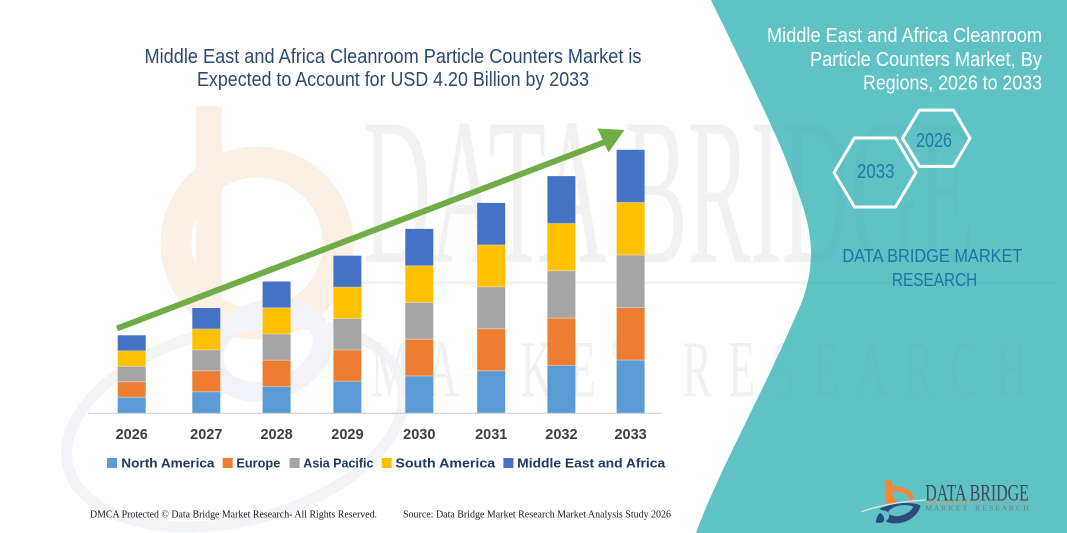 Image resolution: width=1067 pixels, height=533 pixels. I want to click on svg-text:Middle East and Africa Cleanro: Middle East and Africa Cleanroom, so click(904, 36).